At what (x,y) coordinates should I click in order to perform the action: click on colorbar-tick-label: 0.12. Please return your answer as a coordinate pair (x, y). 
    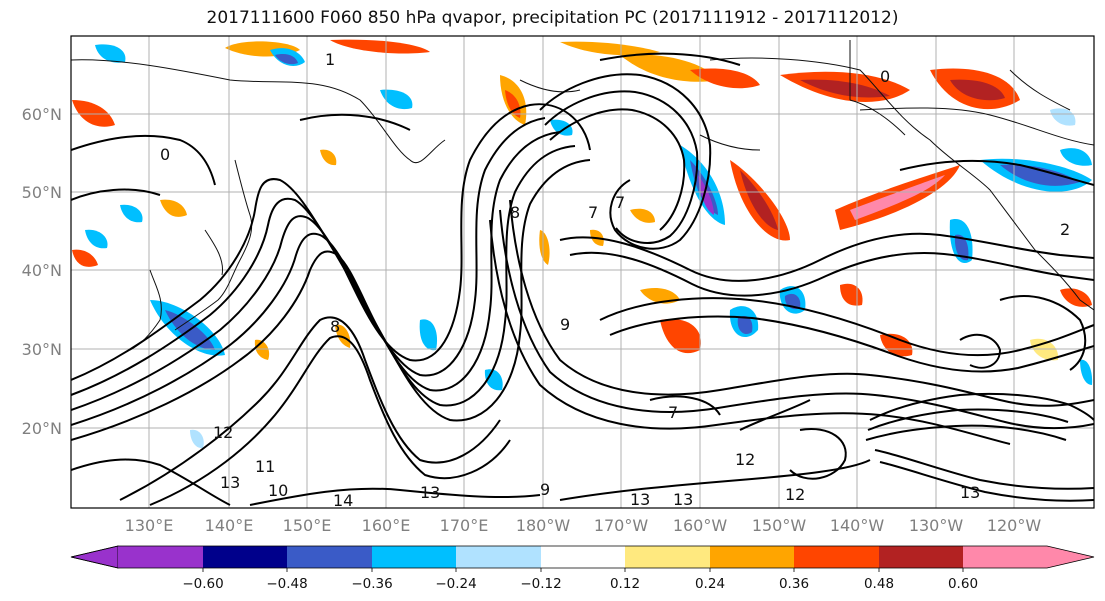
    Looking at the image, I should click on (625, 584).